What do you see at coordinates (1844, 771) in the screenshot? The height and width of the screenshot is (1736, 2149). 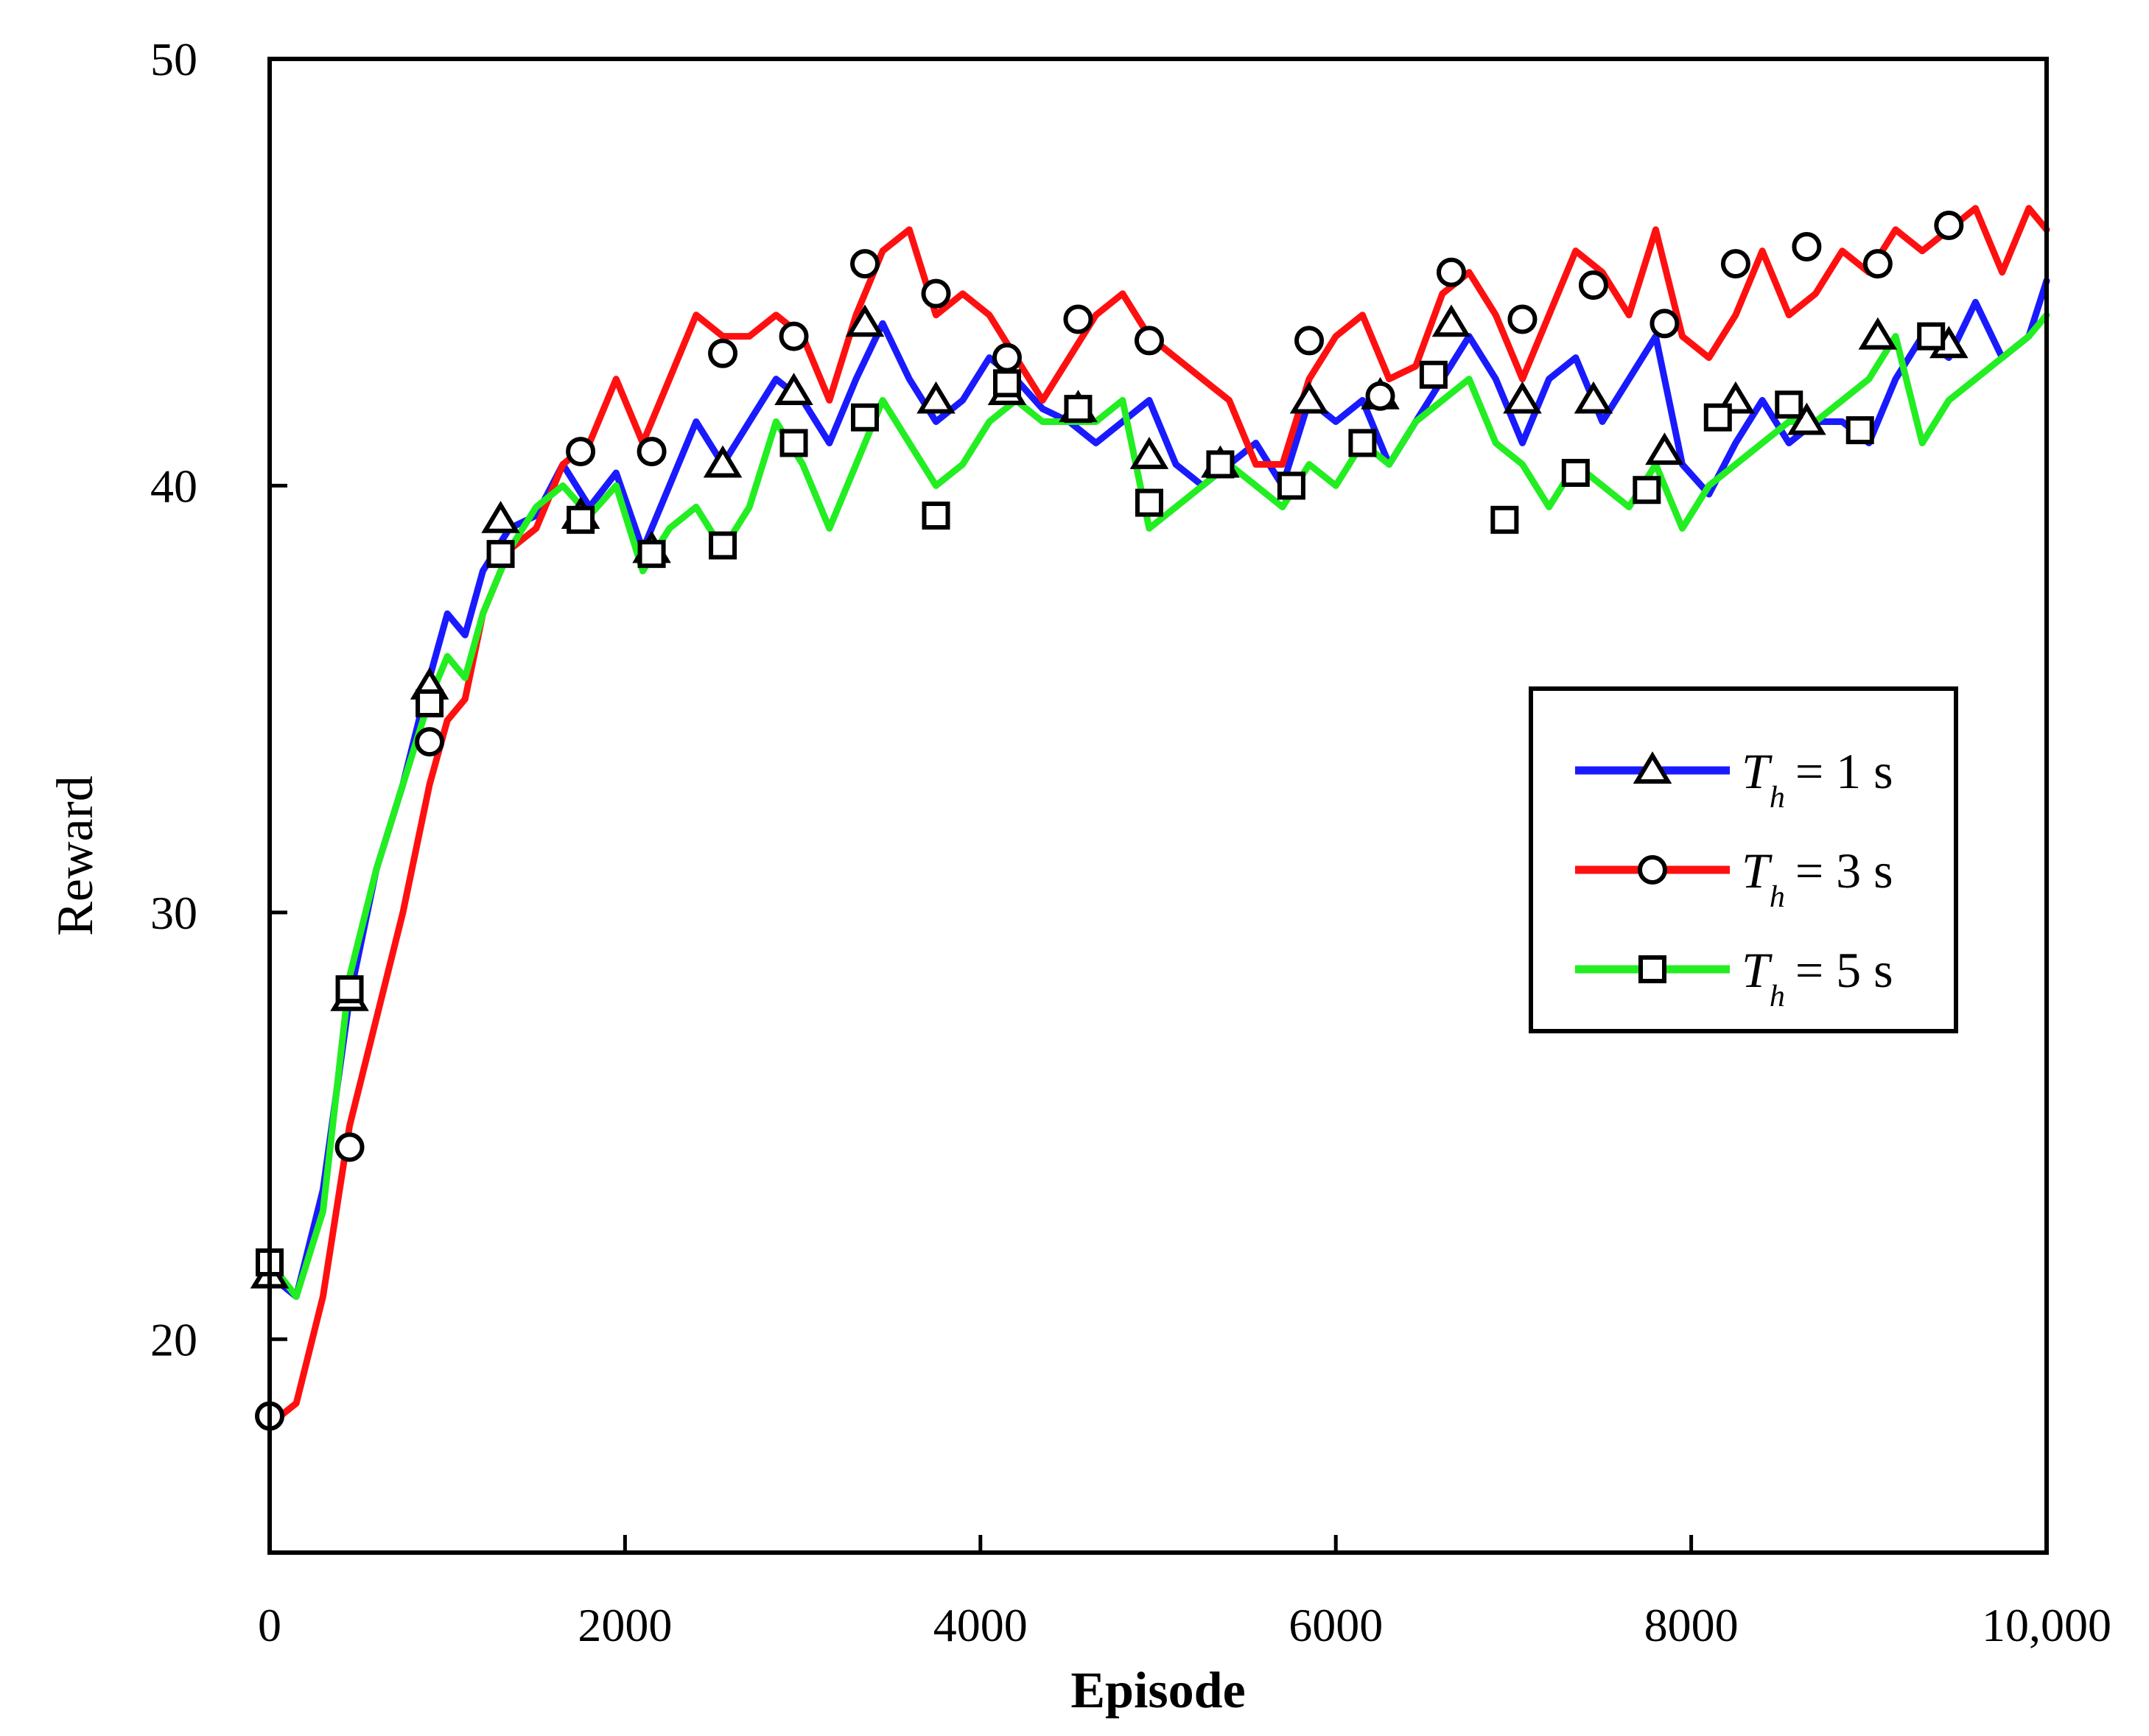 I see `legend-value: = 1 s` at bounding box center [1844, 771].